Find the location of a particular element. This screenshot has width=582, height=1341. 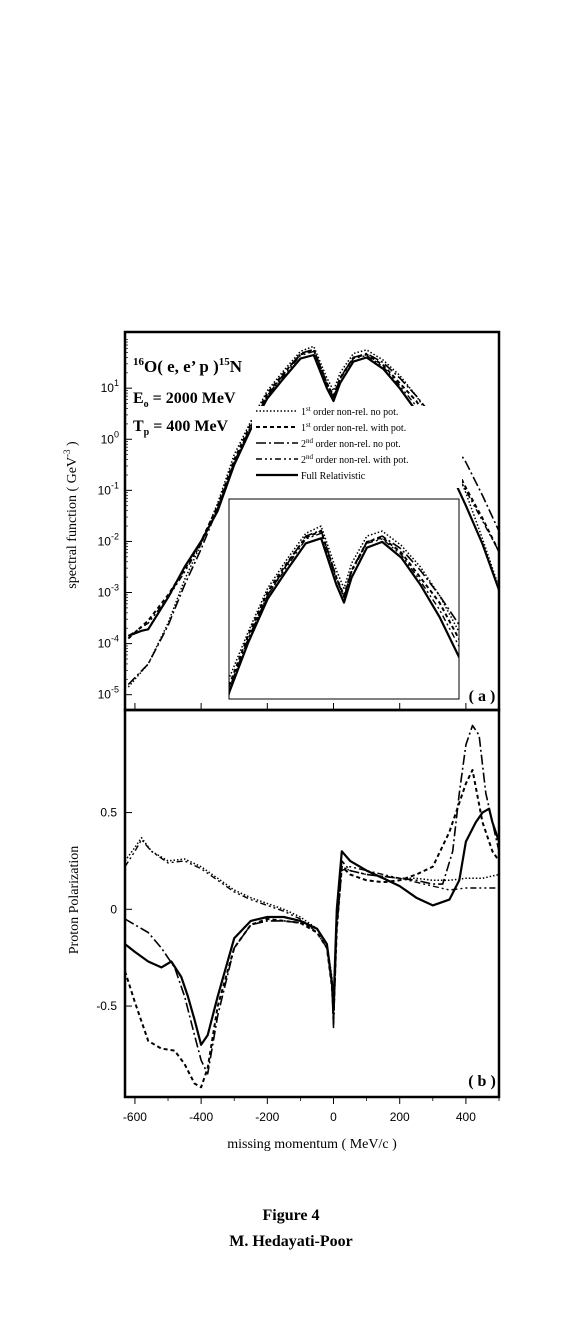

x-tick-label: -400 is located at coordinates (201, 1117).